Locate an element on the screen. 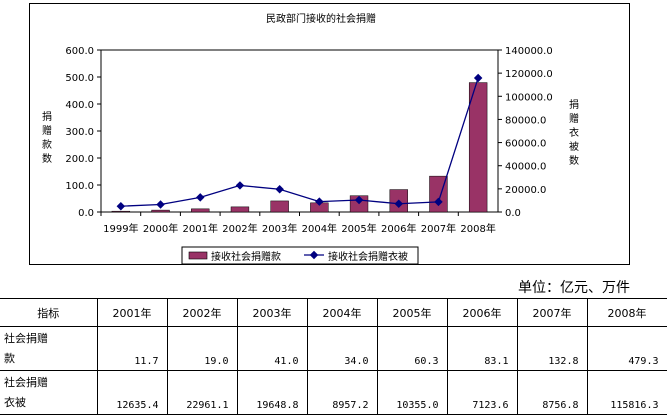  row-label: 社会捐赠 款 is located at coordinates (49, 348).